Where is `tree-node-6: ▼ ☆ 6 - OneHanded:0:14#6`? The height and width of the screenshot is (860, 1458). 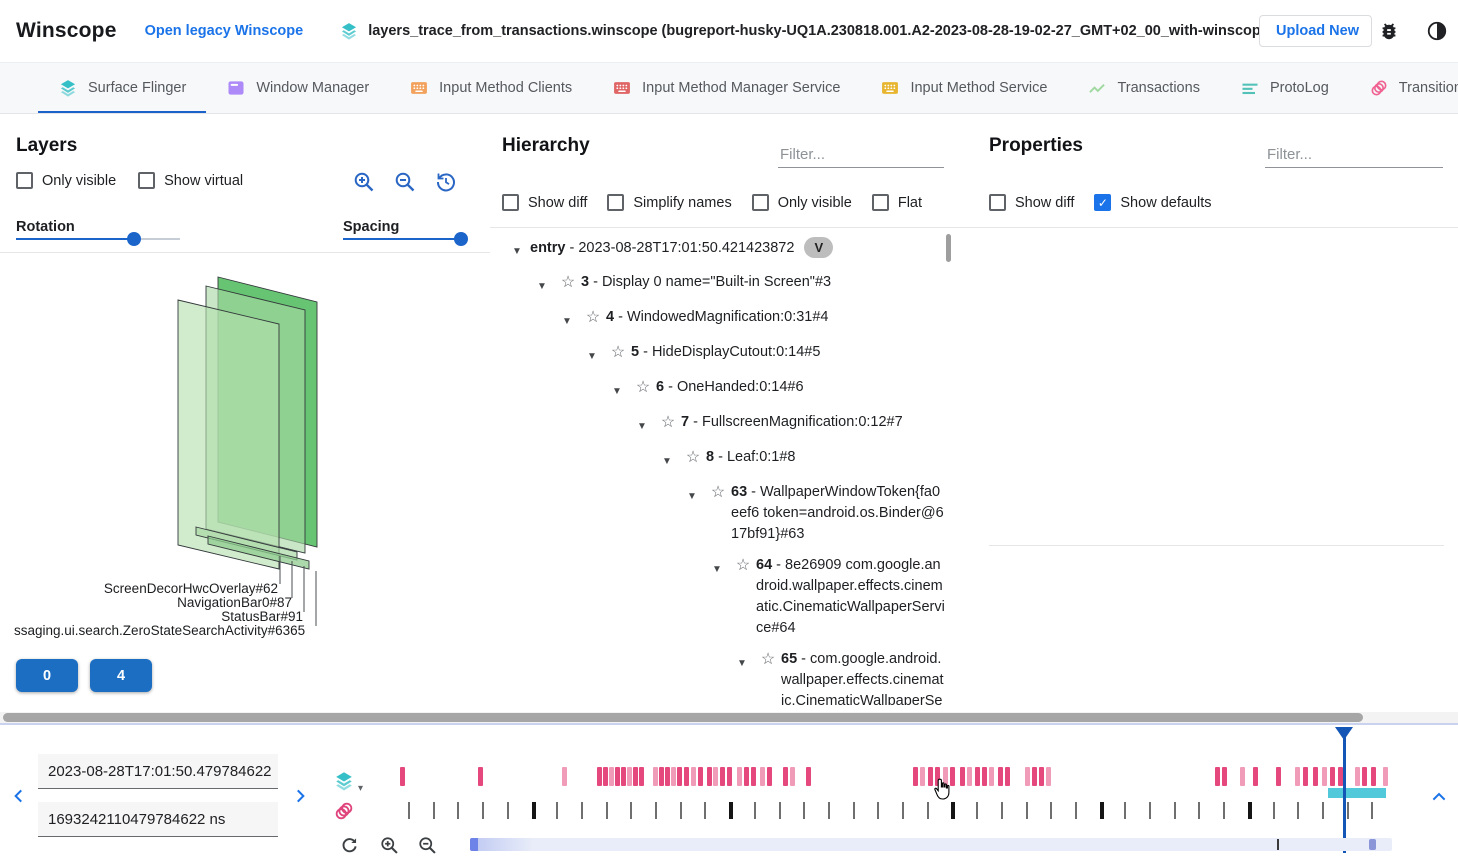 tree-node-6: ▼ ☆ 6 - OneHanded:0:14#6 is located at coordinates (717, 389).